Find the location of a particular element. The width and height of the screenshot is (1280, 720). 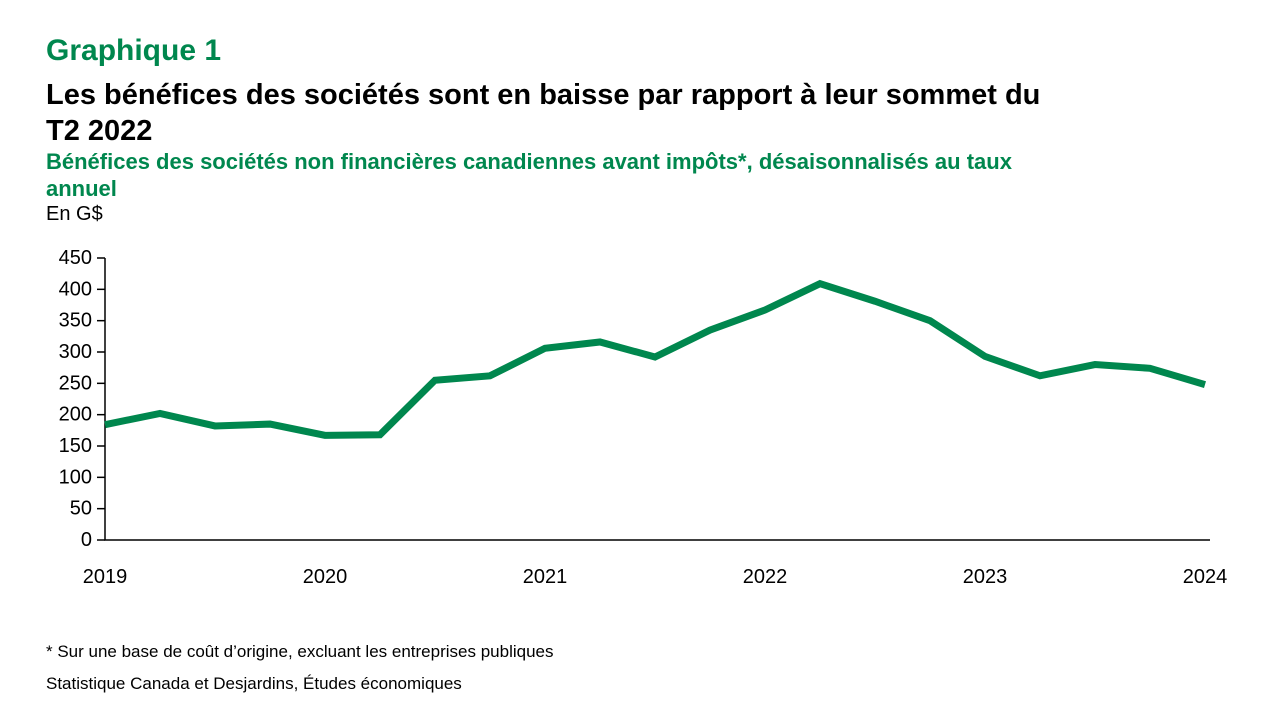

x-axis-year-label: 2020 is located at coordinates (325, 577).